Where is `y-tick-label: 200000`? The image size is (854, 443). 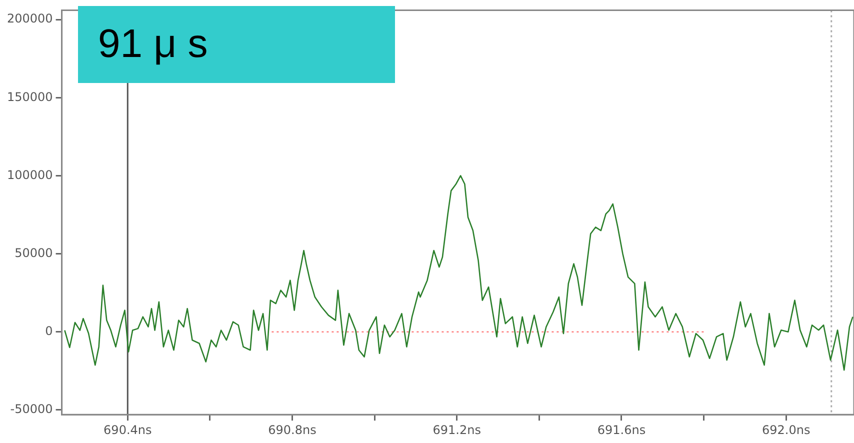 y-tick-label: 200000 is located at coordinates (29, 19).